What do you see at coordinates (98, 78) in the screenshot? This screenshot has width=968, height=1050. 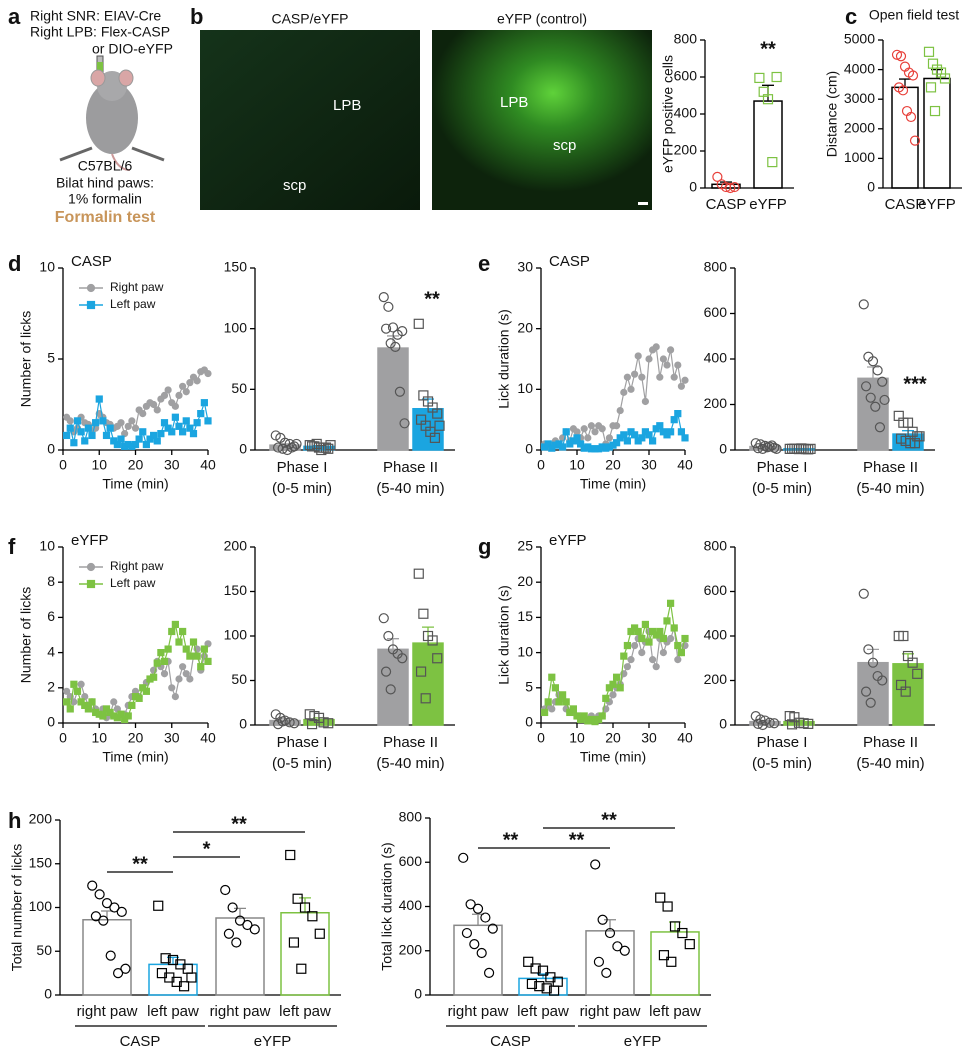 I see `mouse-ear` at bounding box center [98, 78].